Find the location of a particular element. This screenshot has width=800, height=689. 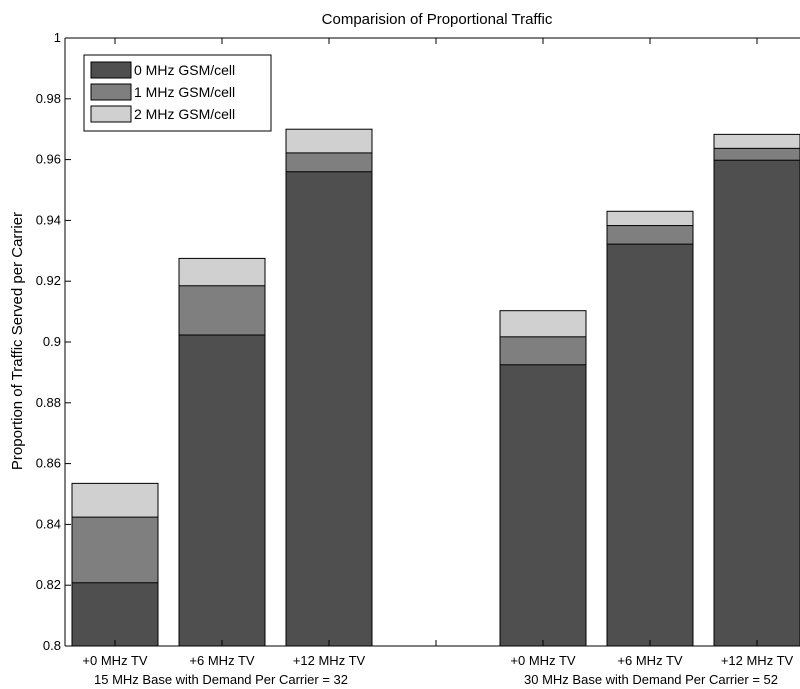

x-tick-label-6: +12 MHz TV is located at coordinates (757, 660).